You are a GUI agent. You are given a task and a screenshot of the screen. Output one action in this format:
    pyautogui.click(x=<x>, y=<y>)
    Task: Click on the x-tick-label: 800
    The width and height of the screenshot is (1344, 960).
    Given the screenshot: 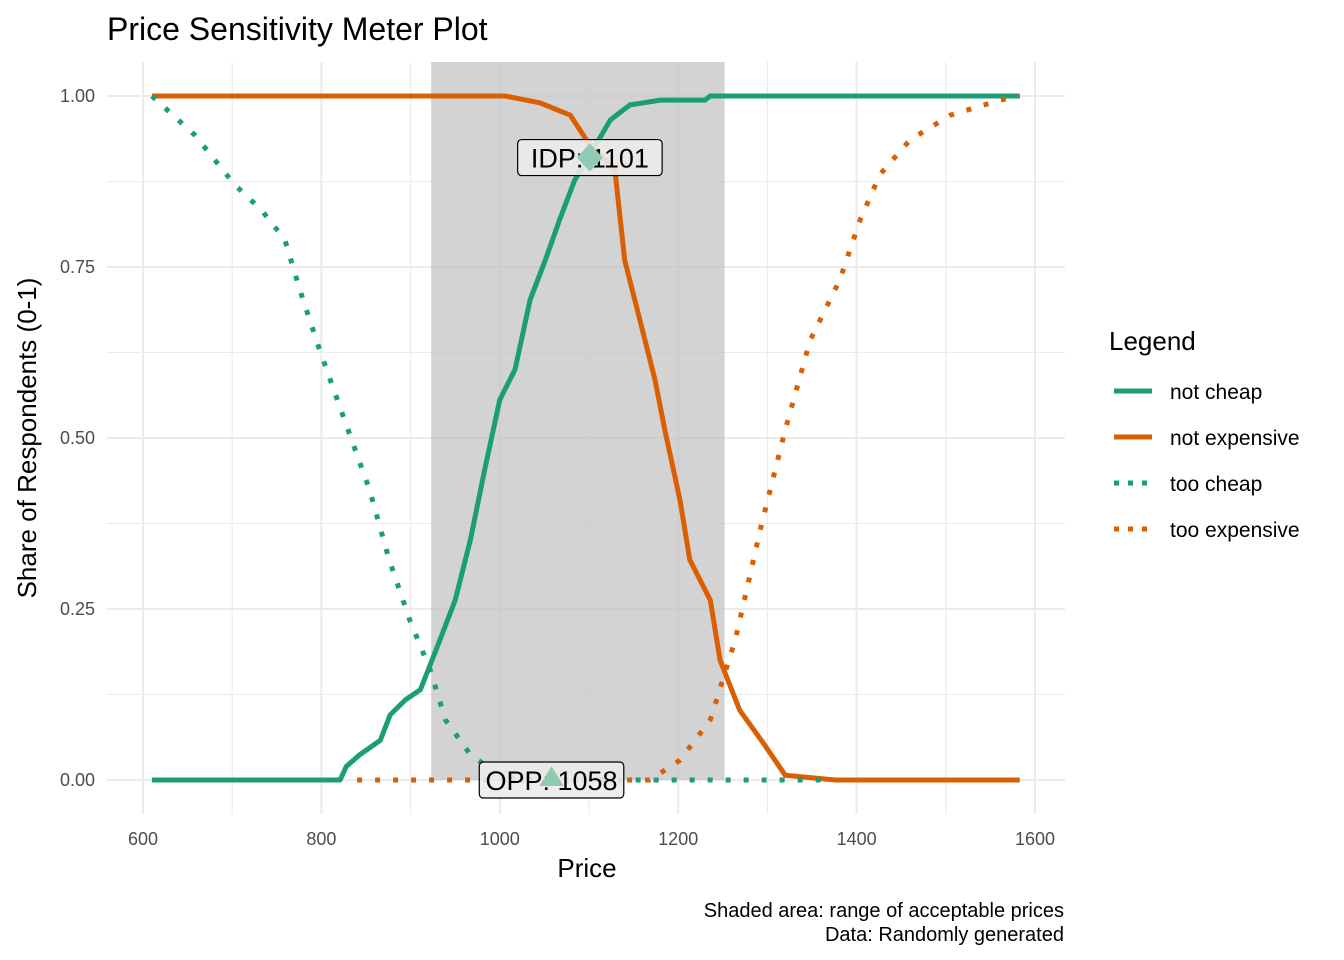 What is the action you would take?
    pyautogui.click(x=321, y=839)
    